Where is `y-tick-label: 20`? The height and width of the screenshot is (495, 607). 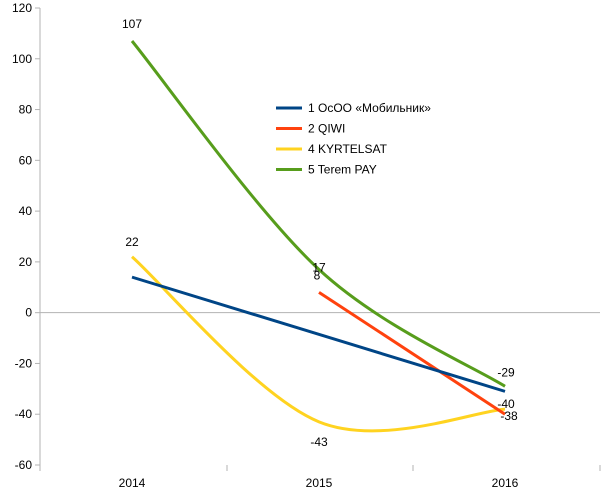 y-tick-label: 20 is located at coordinates (26, 262).